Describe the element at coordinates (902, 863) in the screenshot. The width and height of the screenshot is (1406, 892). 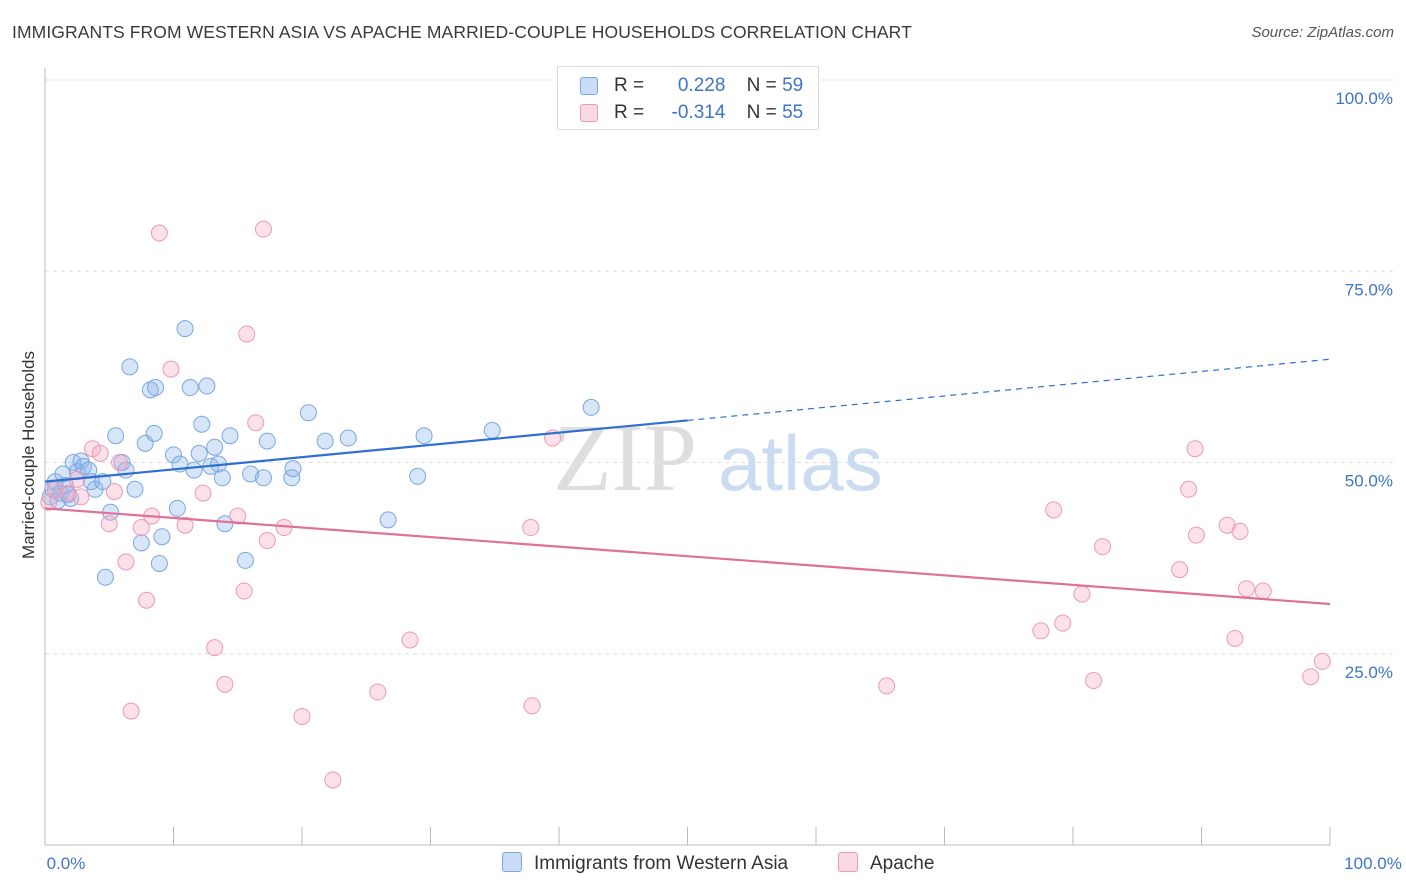
I see `legend-label-apache: Apache` at that location.